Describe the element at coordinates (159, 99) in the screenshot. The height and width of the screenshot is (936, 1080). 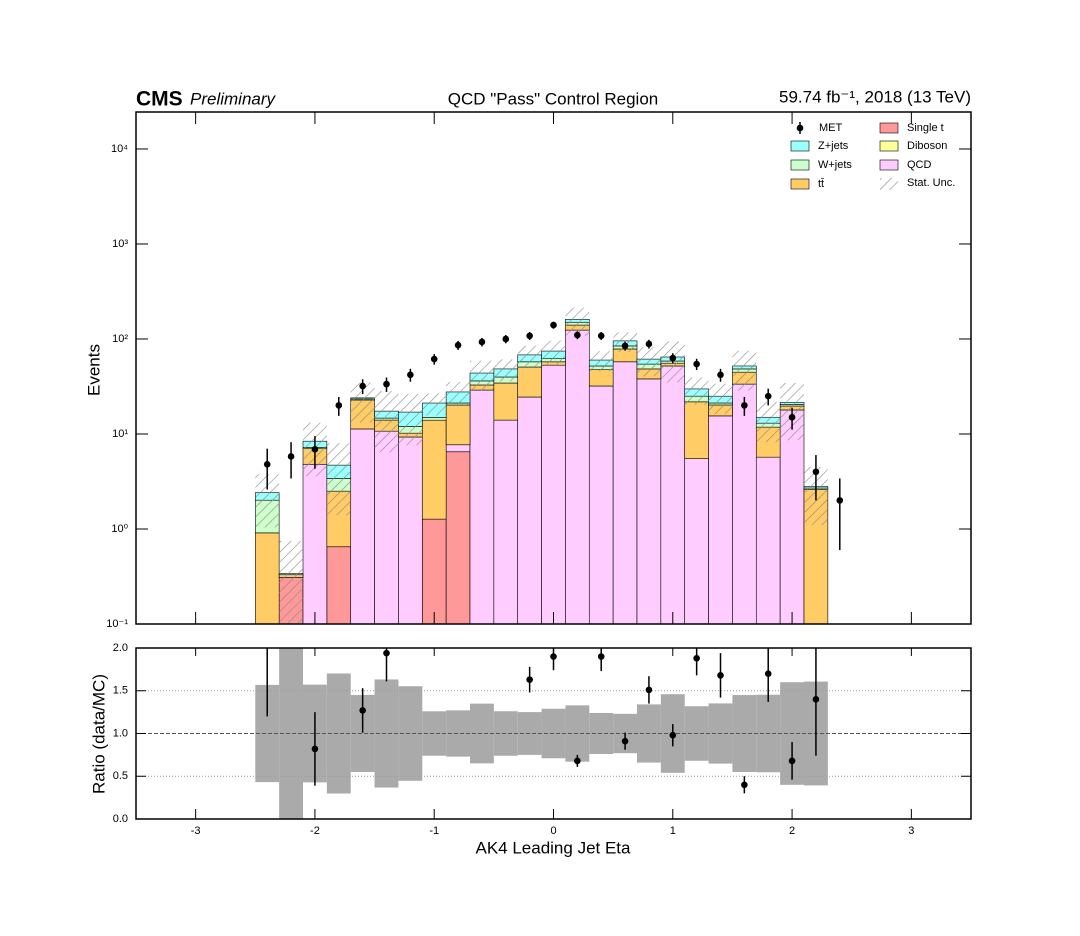
I see `experiment: CMS` at that location.